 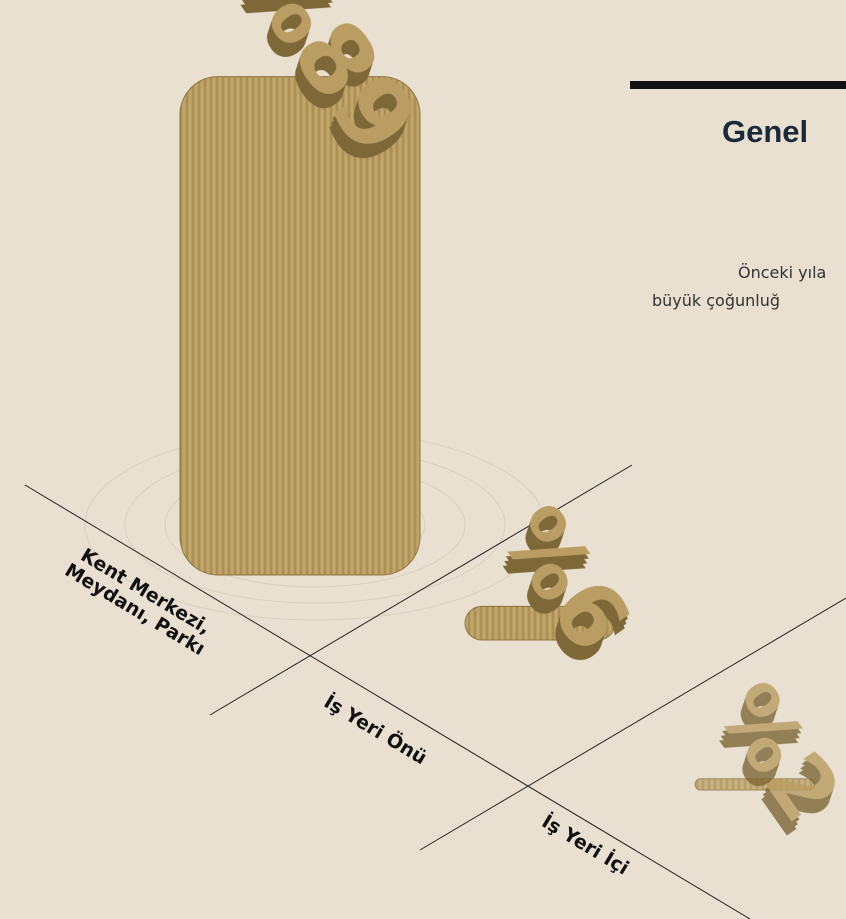 What do you see at coordinates (772, 752) in the screenshot?
I see `value-label: %2` at bounding box center [772, 752].